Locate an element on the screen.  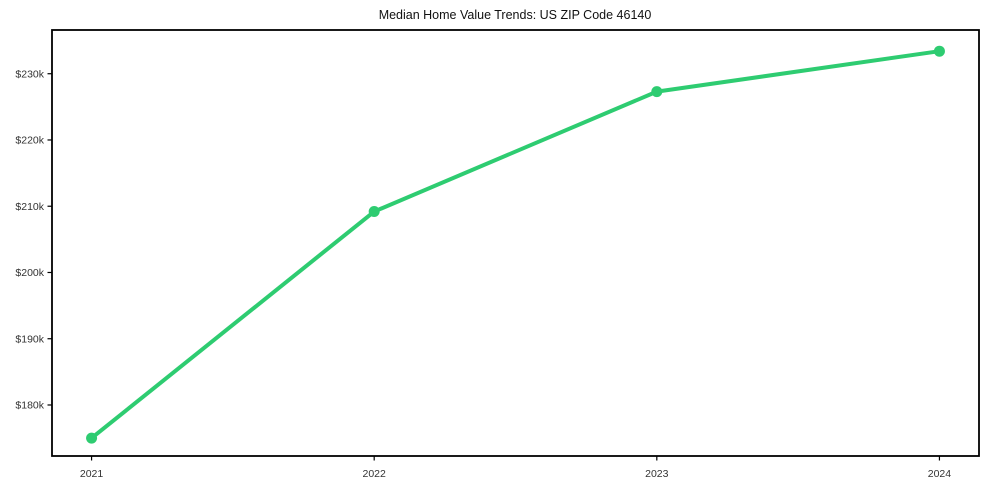
y-tick-label: $210k is located at coordinates (29, 207).